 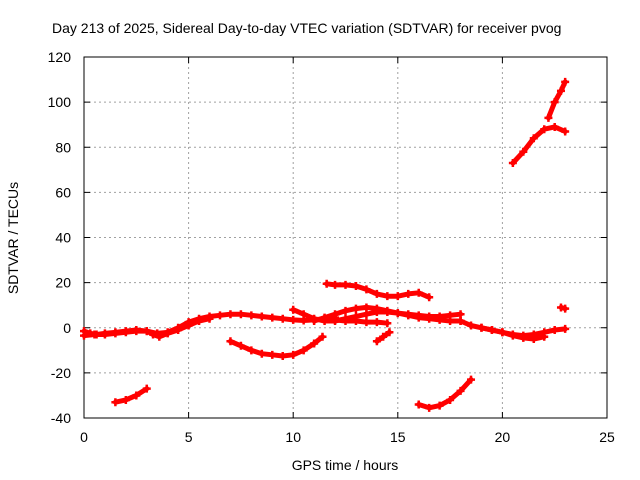 What do you see at coordinates (345, 465) in the screenshot?
I see `x-axis-label: GPS time / hours` at bounding box center [345, 465].